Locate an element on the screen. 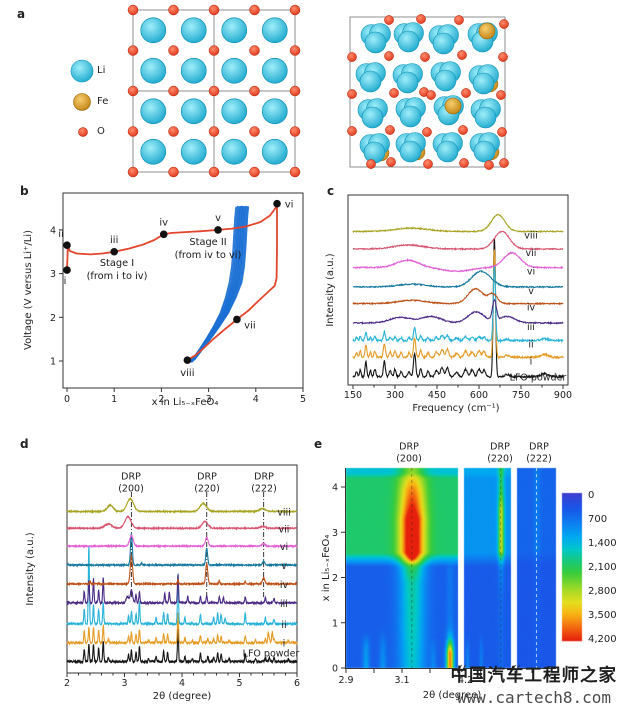  b-point-label-iii: iii is located at coordinates (114, 240).